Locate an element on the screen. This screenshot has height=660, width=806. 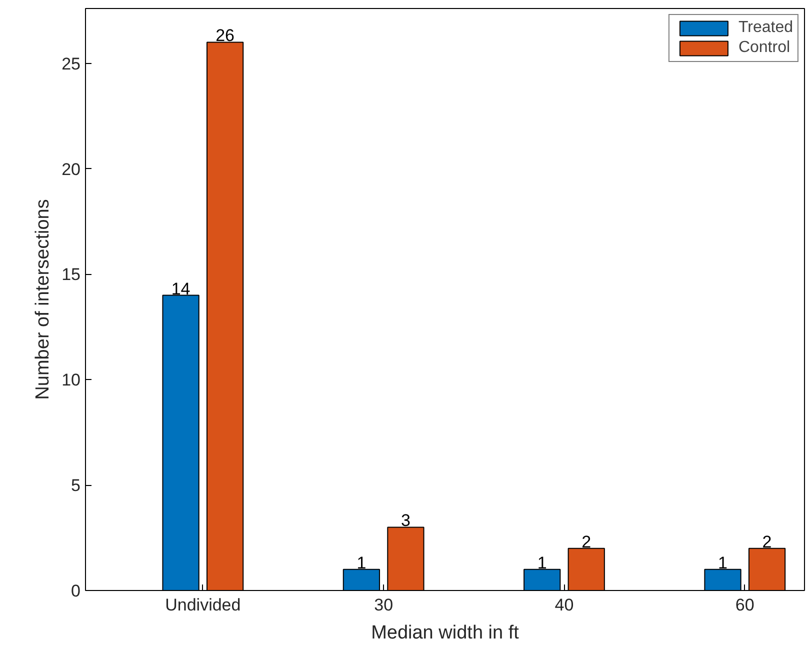
y-axis-title: Number of intersections is located at coordinates (43, 299).